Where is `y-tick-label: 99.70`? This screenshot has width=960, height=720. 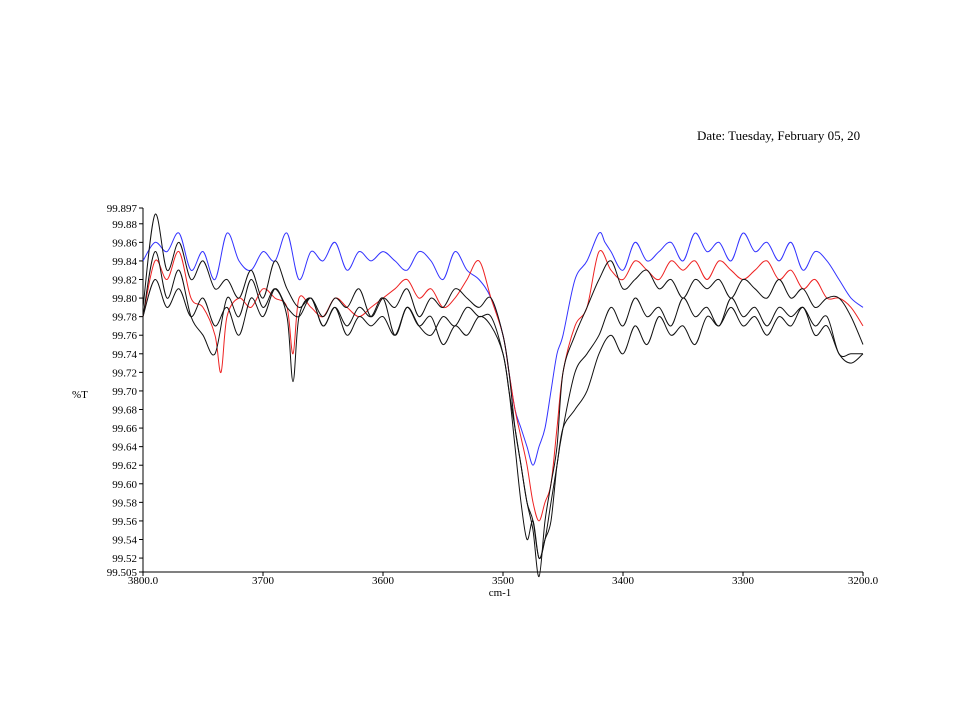 y-tick-label: 99.70 is located at coordinates (124, 392).